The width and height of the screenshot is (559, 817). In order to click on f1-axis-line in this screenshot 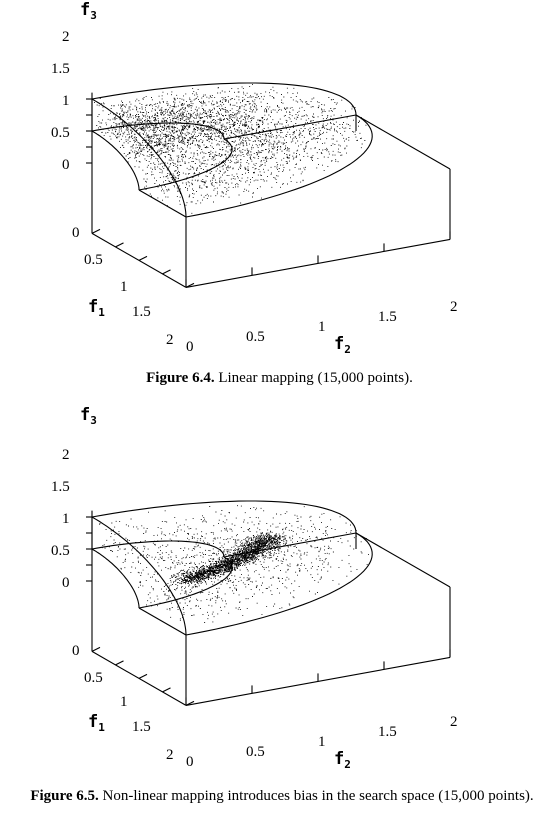, I will do `click(139, 678)`.